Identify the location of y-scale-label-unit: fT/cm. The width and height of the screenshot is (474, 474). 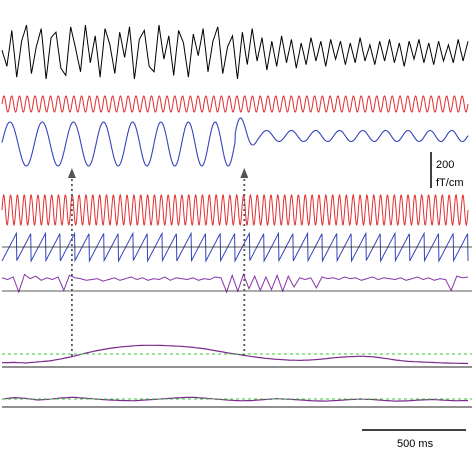
(450, 183).